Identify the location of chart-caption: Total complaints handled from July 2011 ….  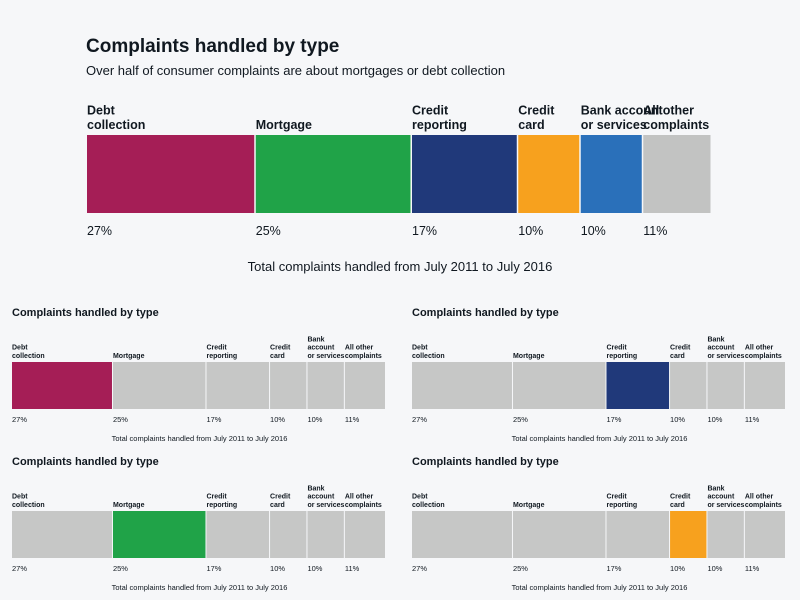
(400, 266).